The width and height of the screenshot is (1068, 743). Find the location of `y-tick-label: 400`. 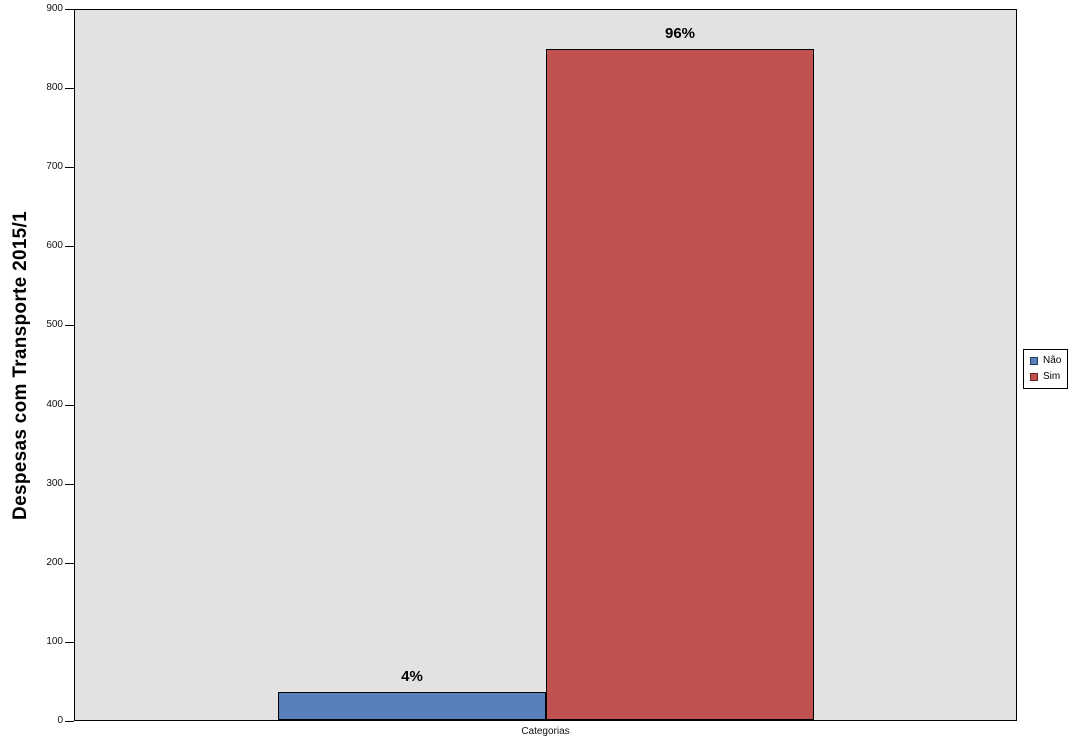

y-tick-label: 400 is located at coordinates (54, 404).